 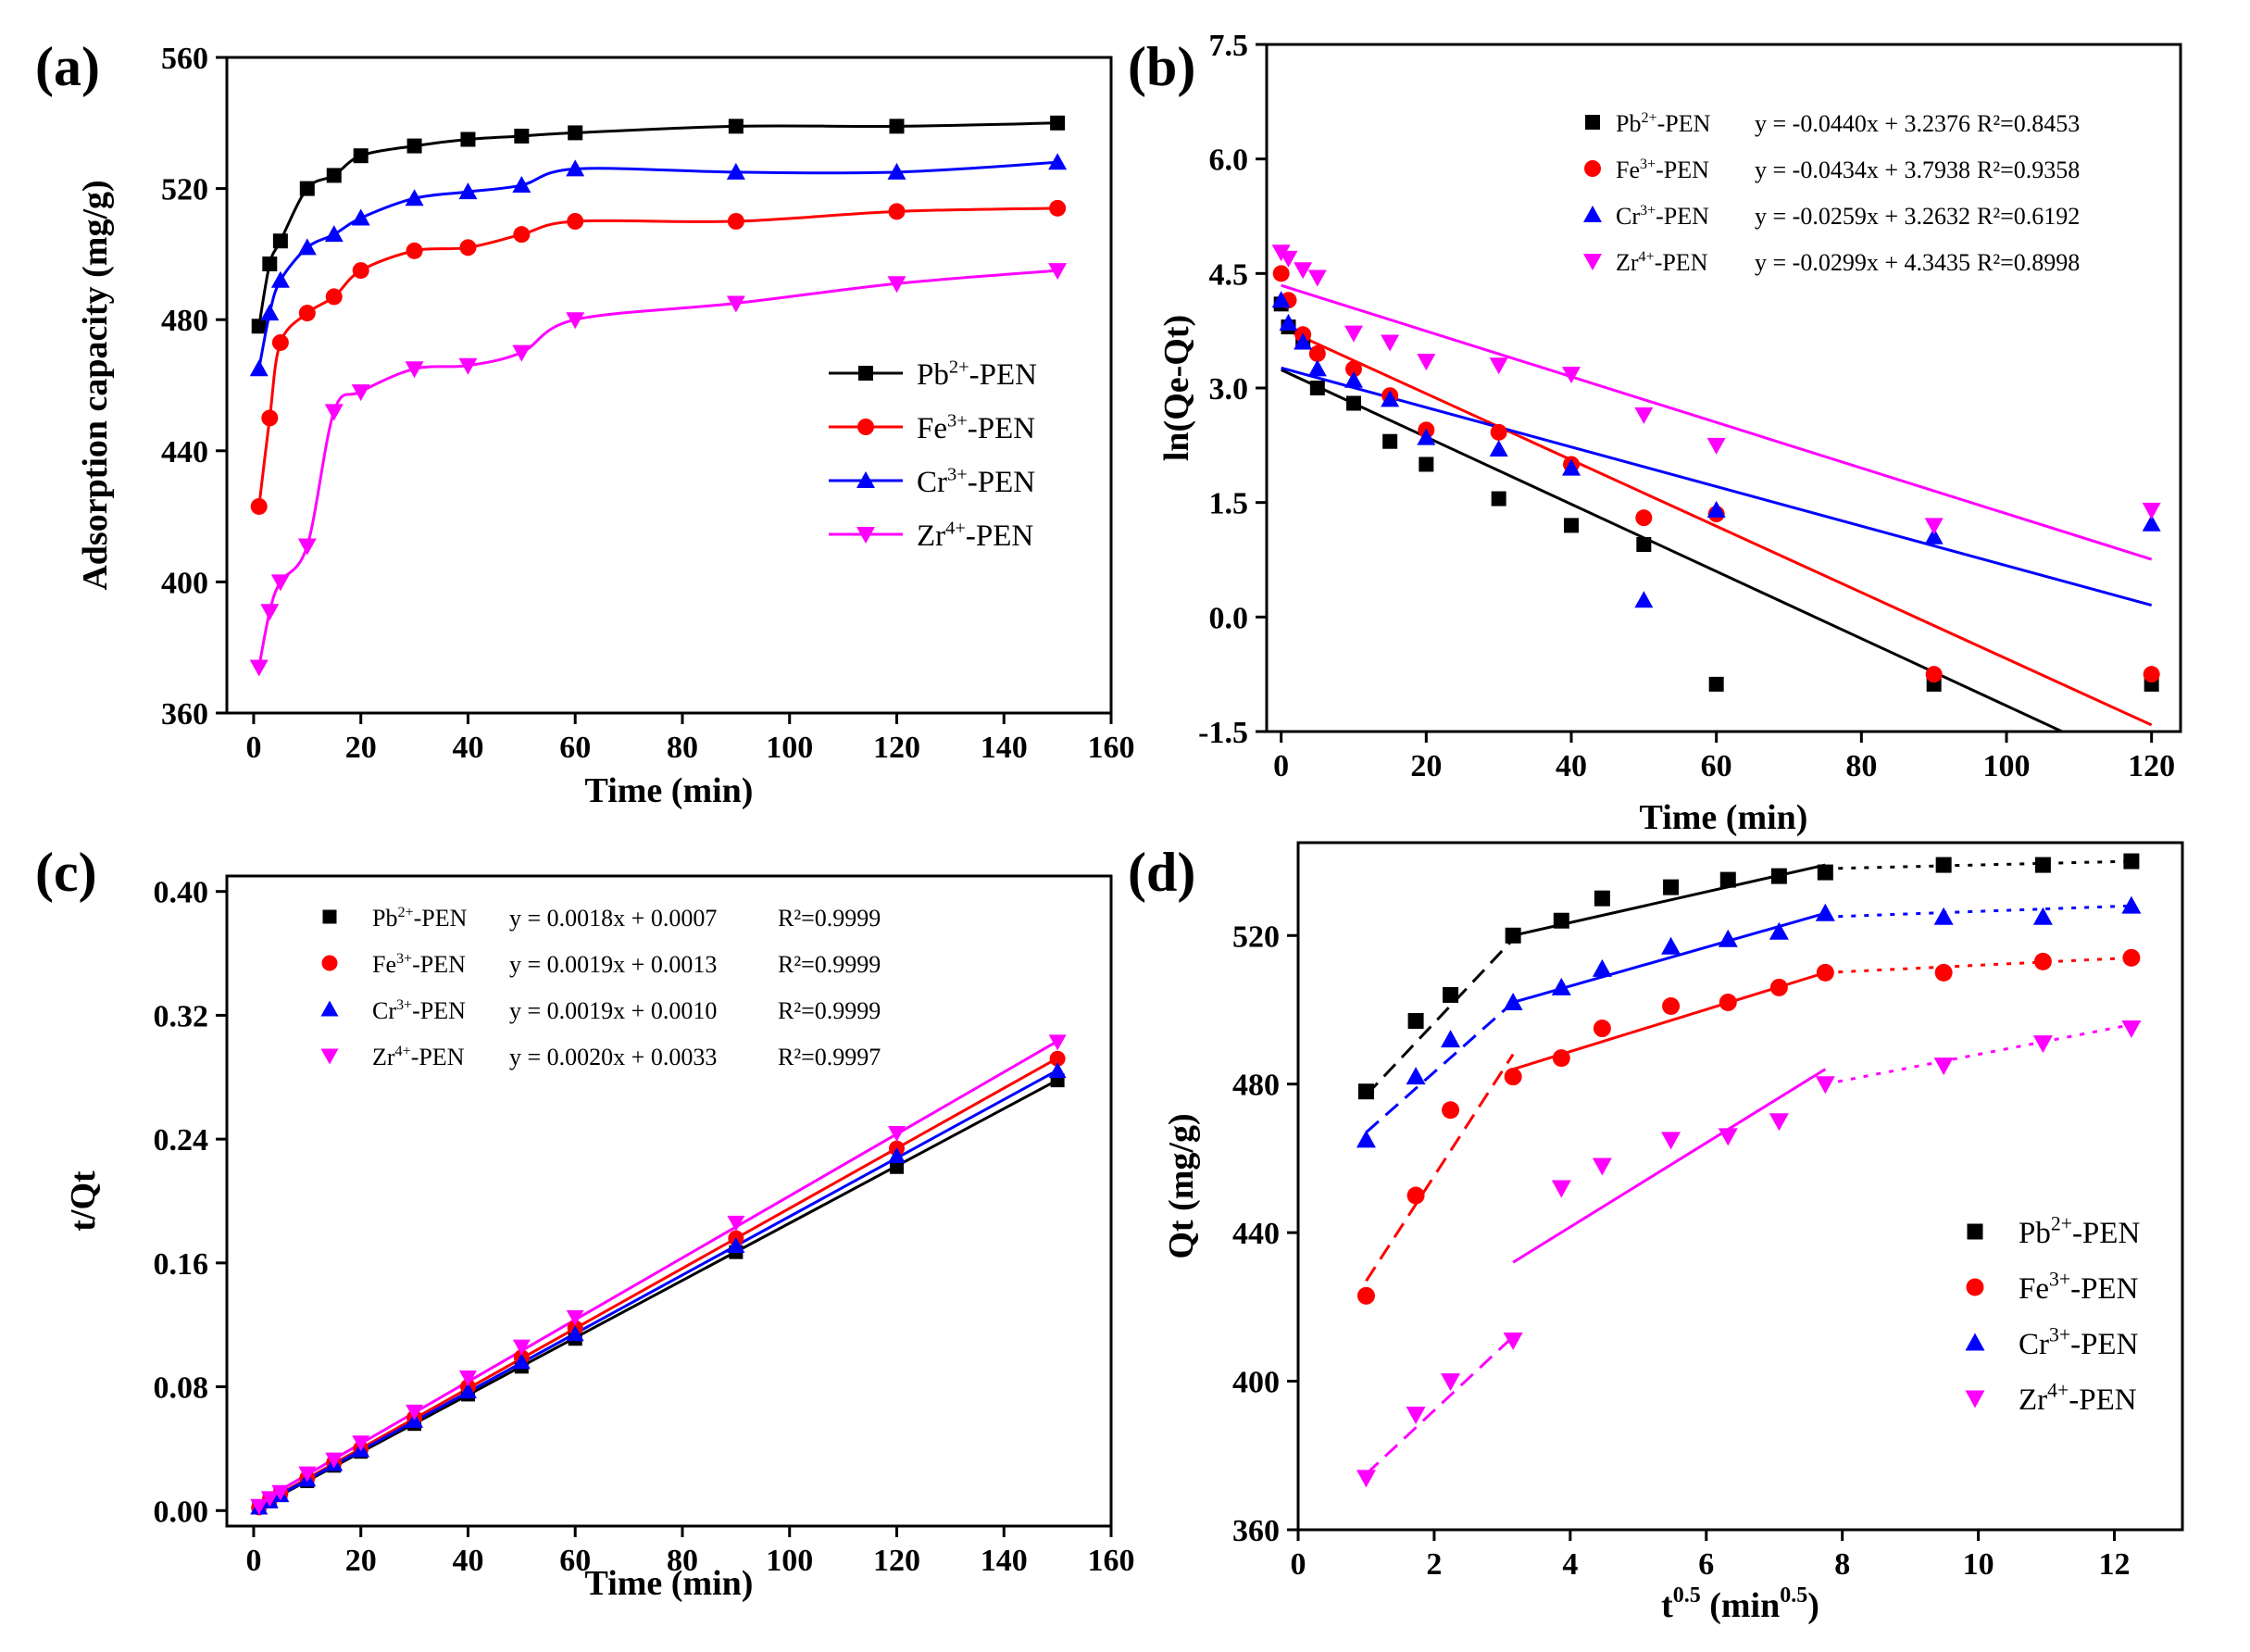 What do you see at coordinates (1570, 1564) in the screenshot?
I see `x-tick-label: 4` at bounding box center [1570, 1564].